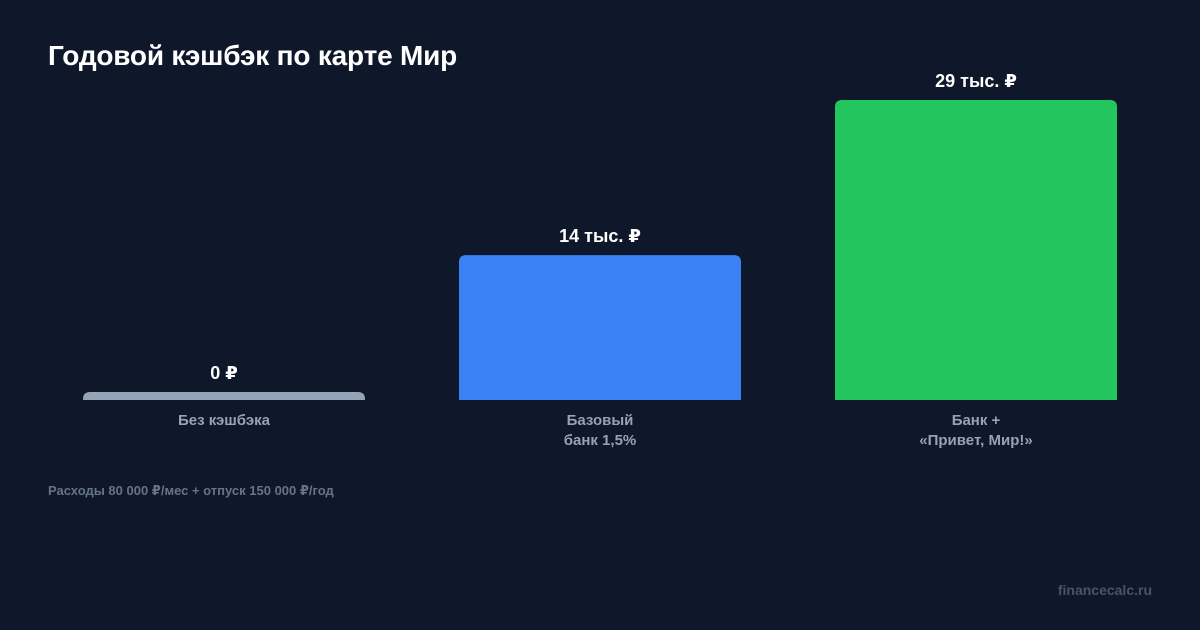 Image resolution: width=1200 pixels, height=630 pixels. I want to click on bar-value-label-1: 0 ₽, so click(224, 373).